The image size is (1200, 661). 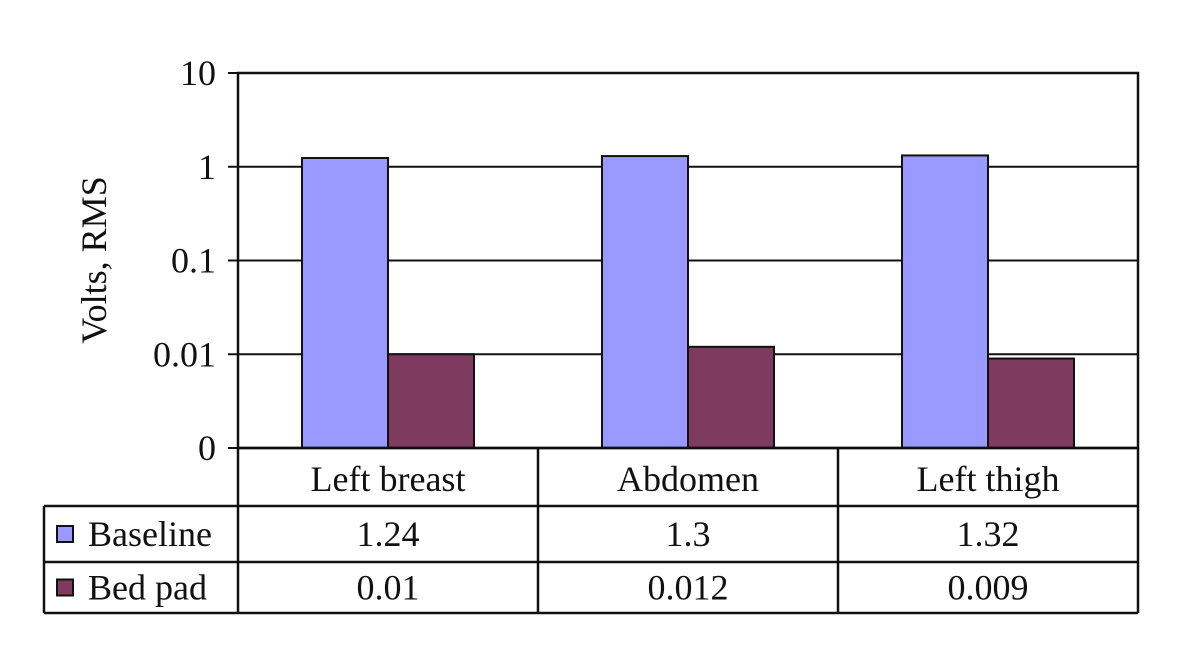 I want to click on data-label: 1.32, so click(x=988, y=534).